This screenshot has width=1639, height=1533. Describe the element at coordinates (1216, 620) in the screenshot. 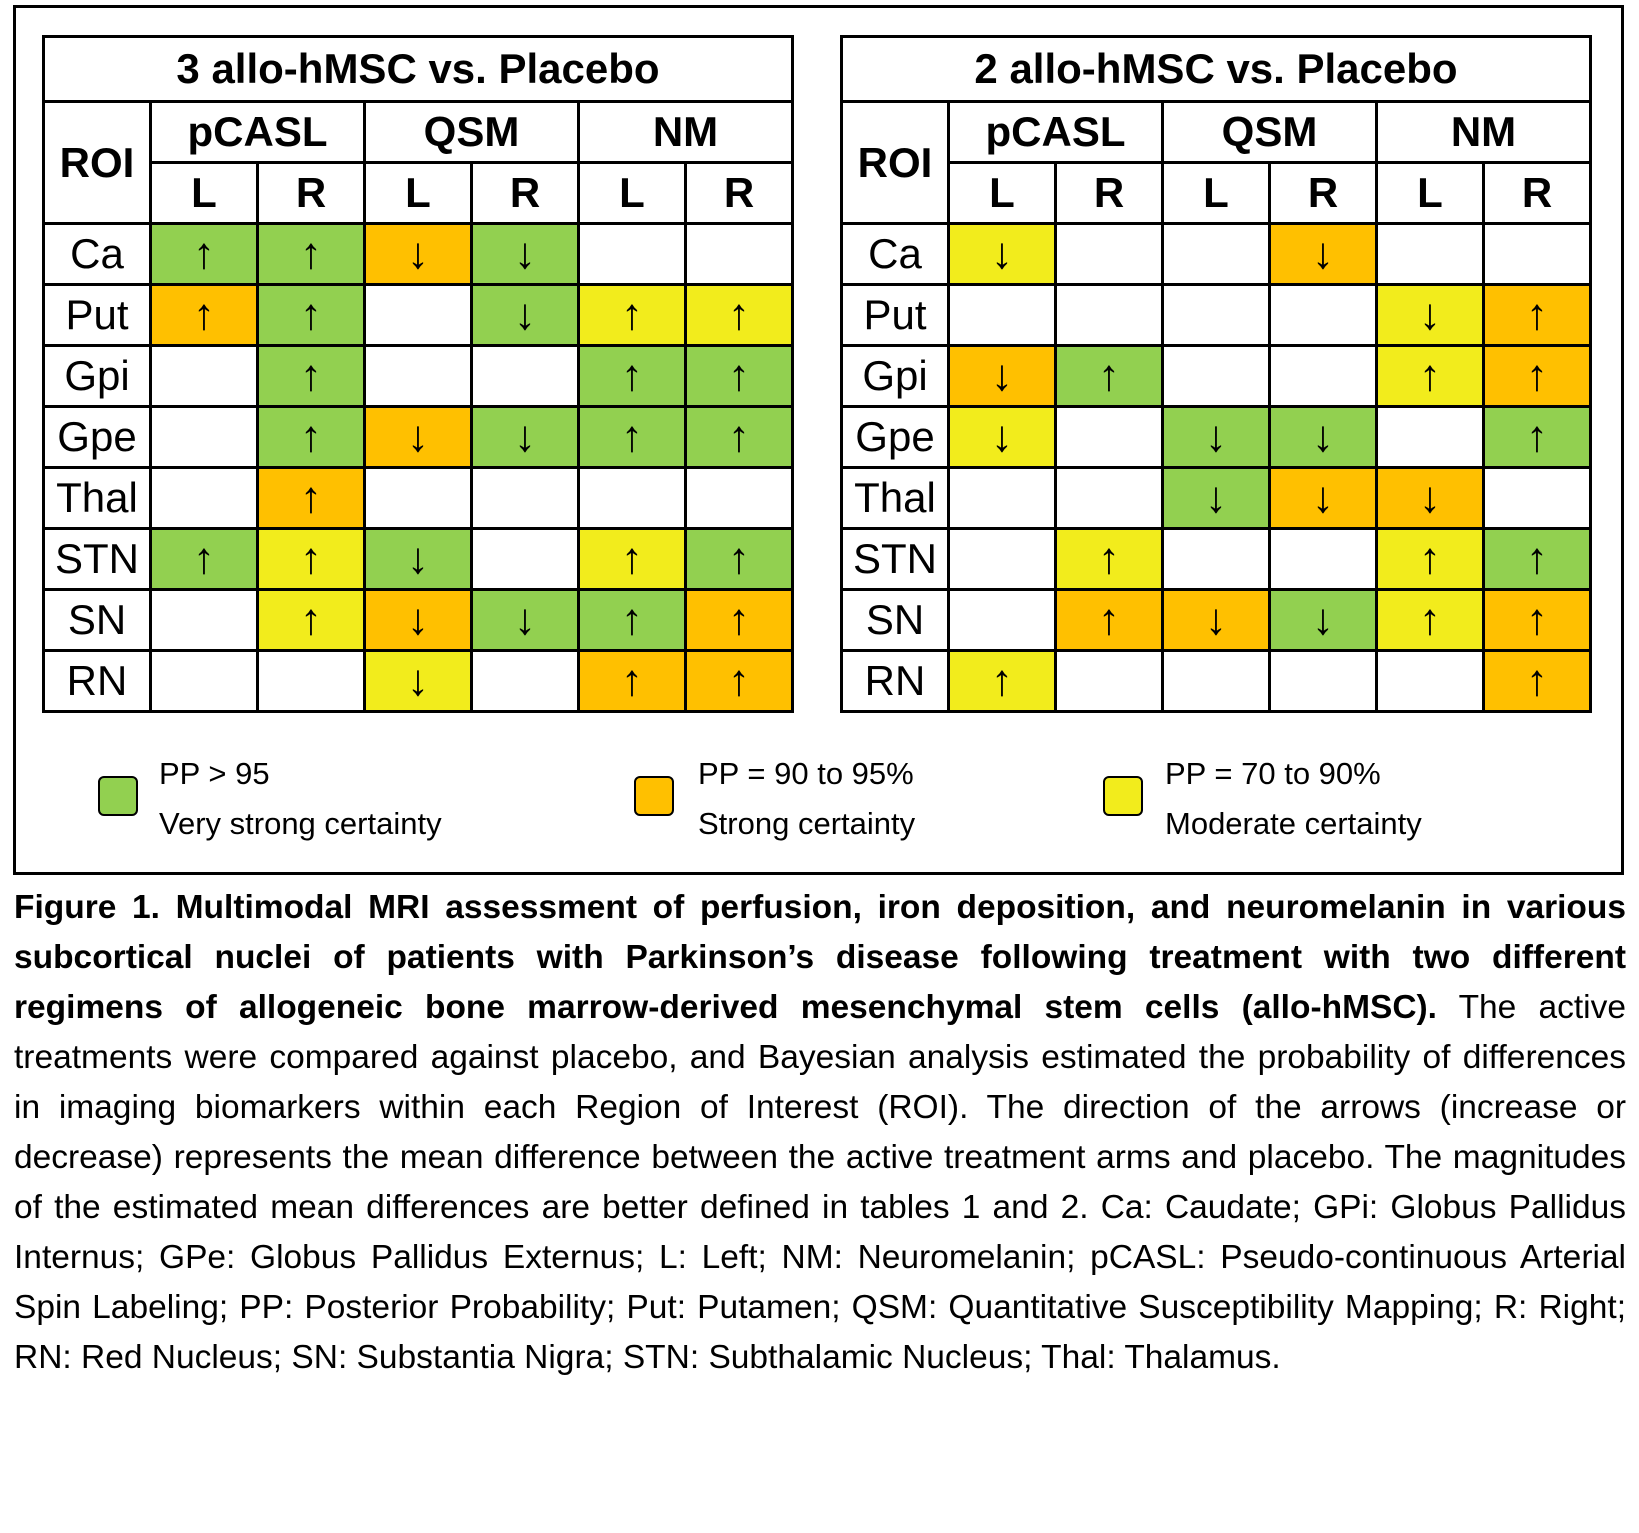

I see `roi-row: SN ↑ ↓ ↓ ↑ ↑` at that location.